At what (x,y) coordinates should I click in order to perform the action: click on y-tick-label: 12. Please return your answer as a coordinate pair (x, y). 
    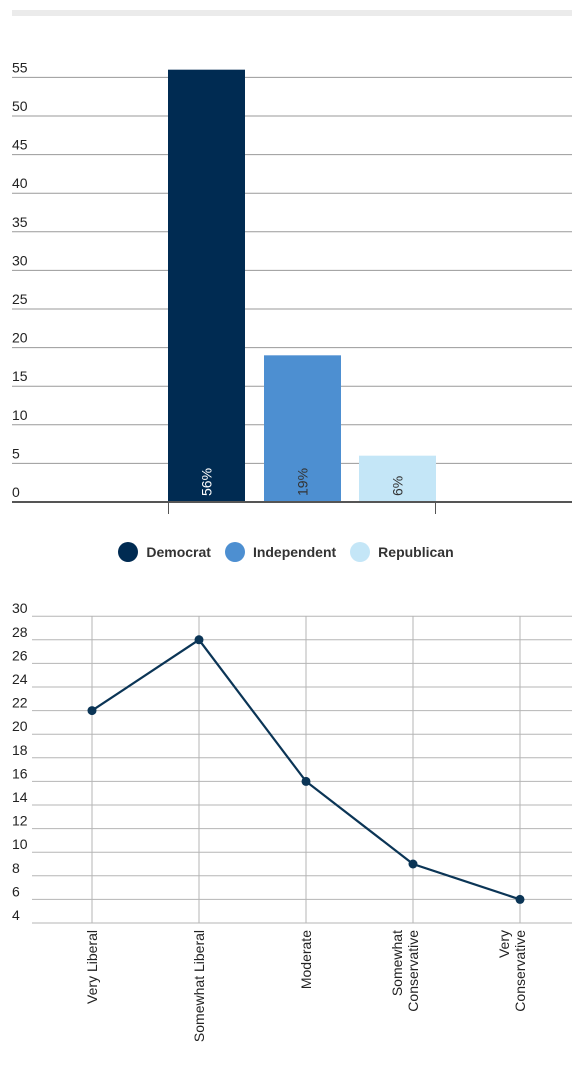
    Looking at the image, I should click on (20, 821).